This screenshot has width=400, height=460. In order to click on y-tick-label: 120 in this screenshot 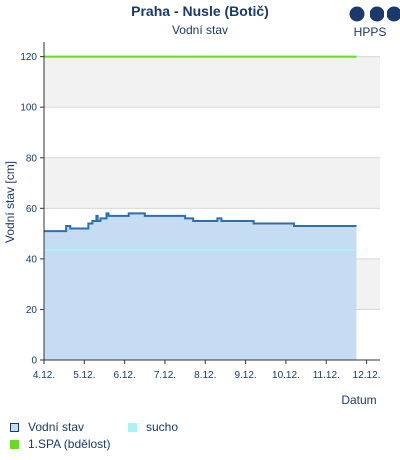, I will do `click(28, 57)`.